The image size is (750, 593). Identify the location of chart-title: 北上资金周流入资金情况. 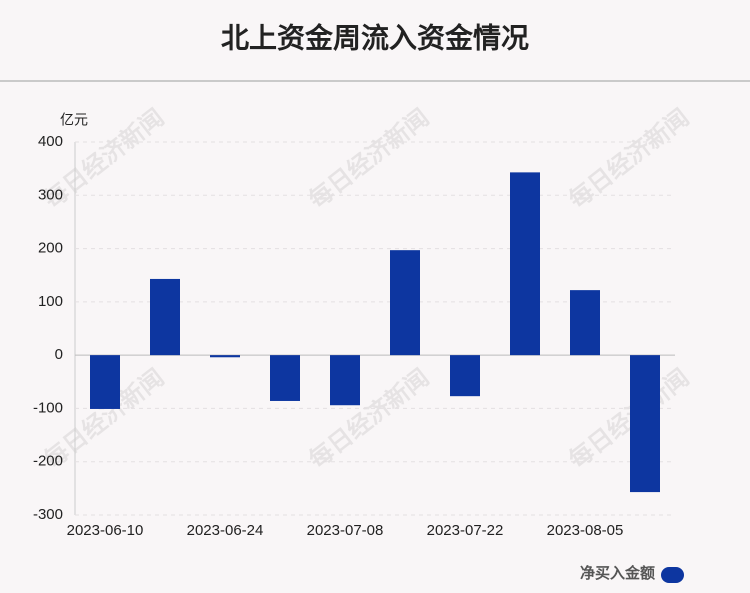
(375, 37).